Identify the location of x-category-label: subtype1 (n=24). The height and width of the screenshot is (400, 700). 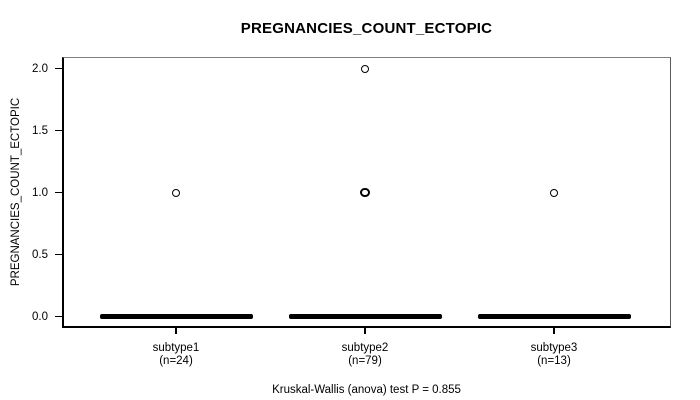
(176, 354).